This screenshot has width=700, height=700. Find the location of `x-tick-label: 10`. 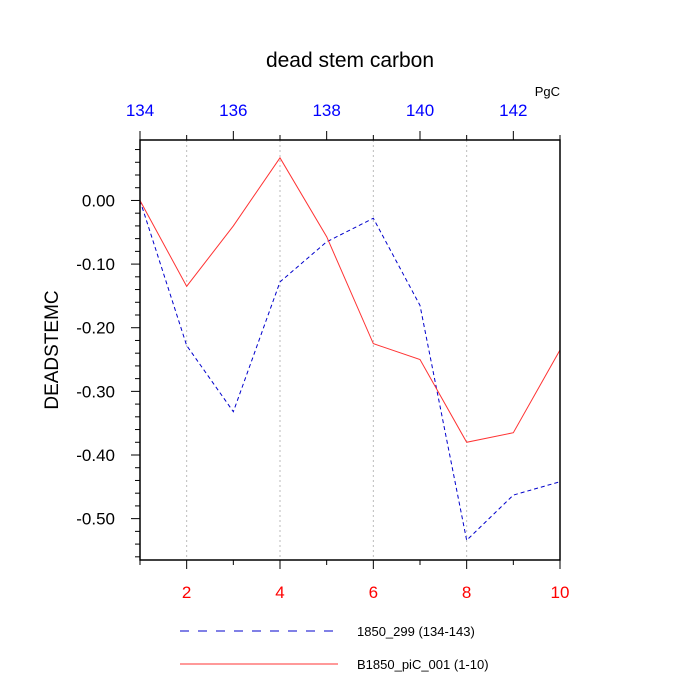

x-tick-label: 10 is located at coordinates (560, 592).